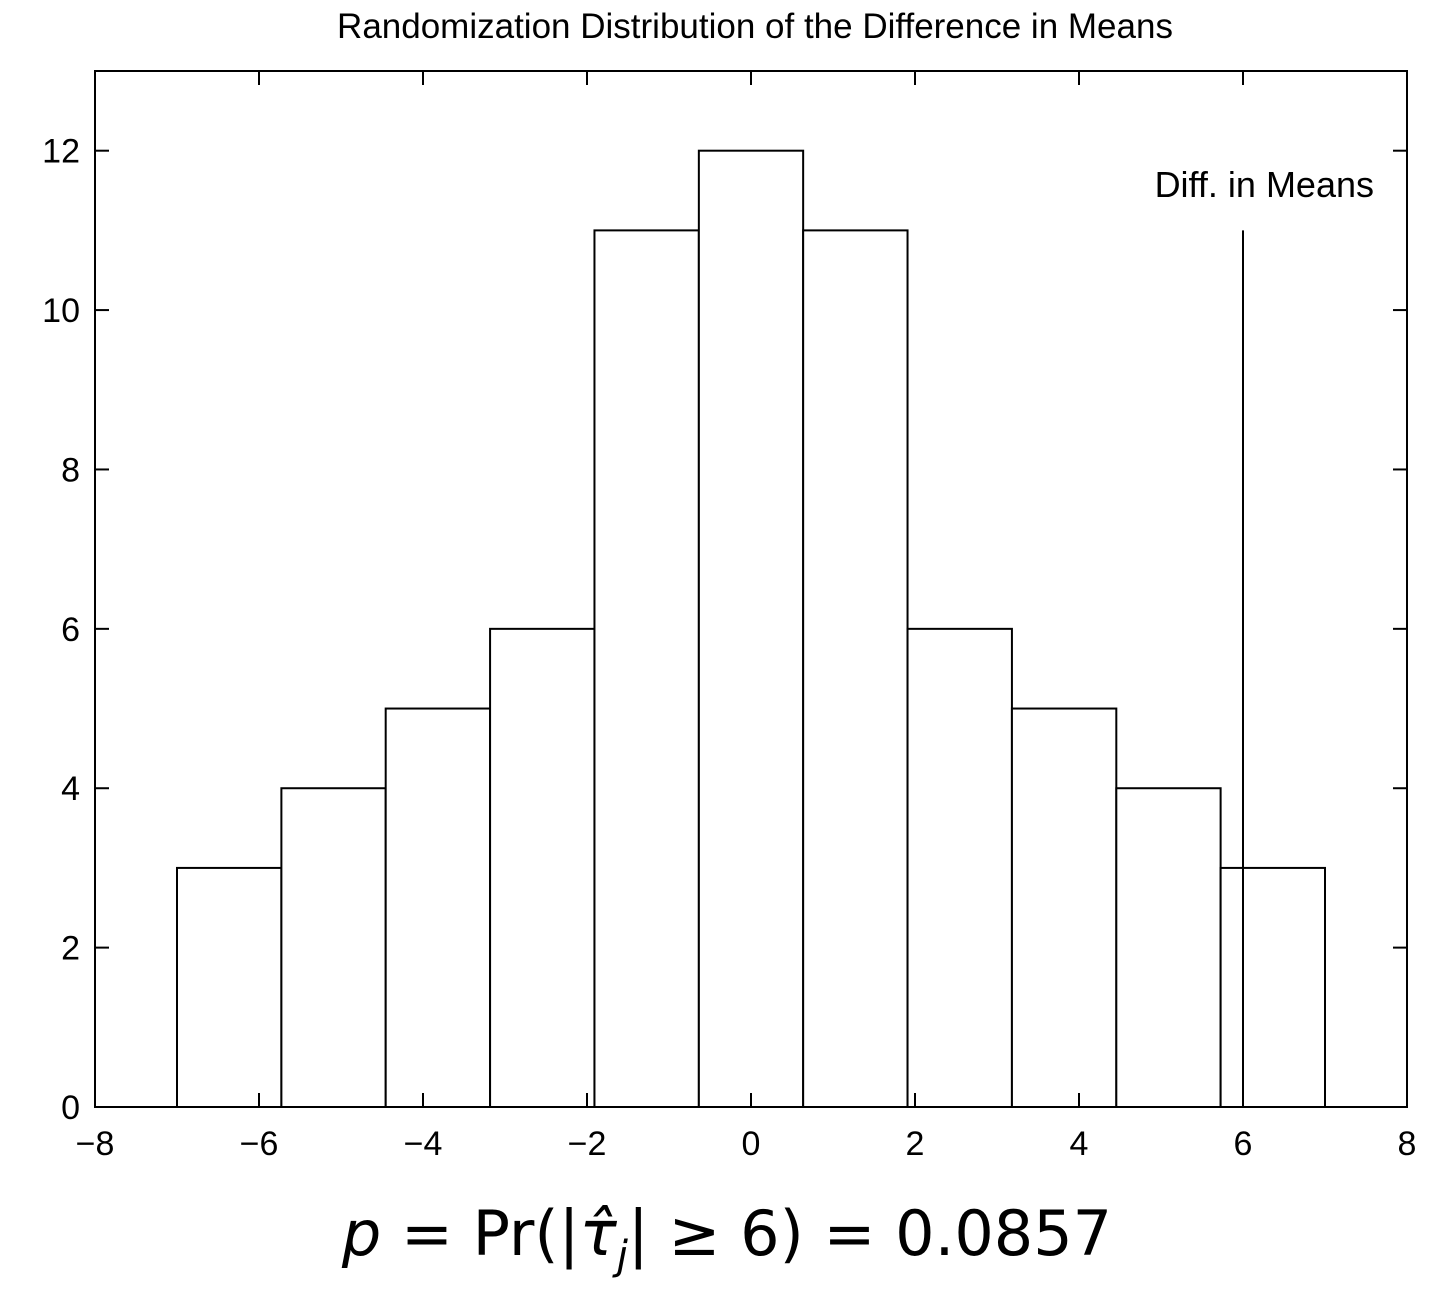  Describe the element at coordinates (480, 1233) in the screenshot. I see `formula-eq-pr: = Pr(|` at that location.